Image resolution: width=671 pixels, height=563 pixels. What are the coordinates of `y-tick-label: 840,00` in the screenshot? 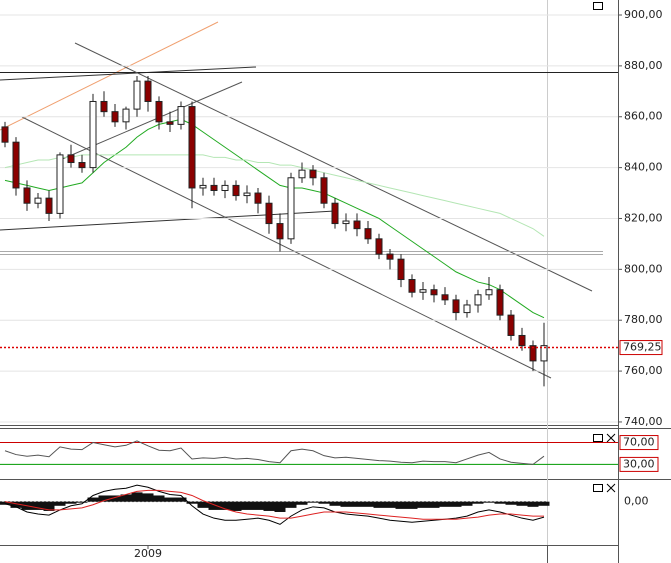 It's located at (643, 167).